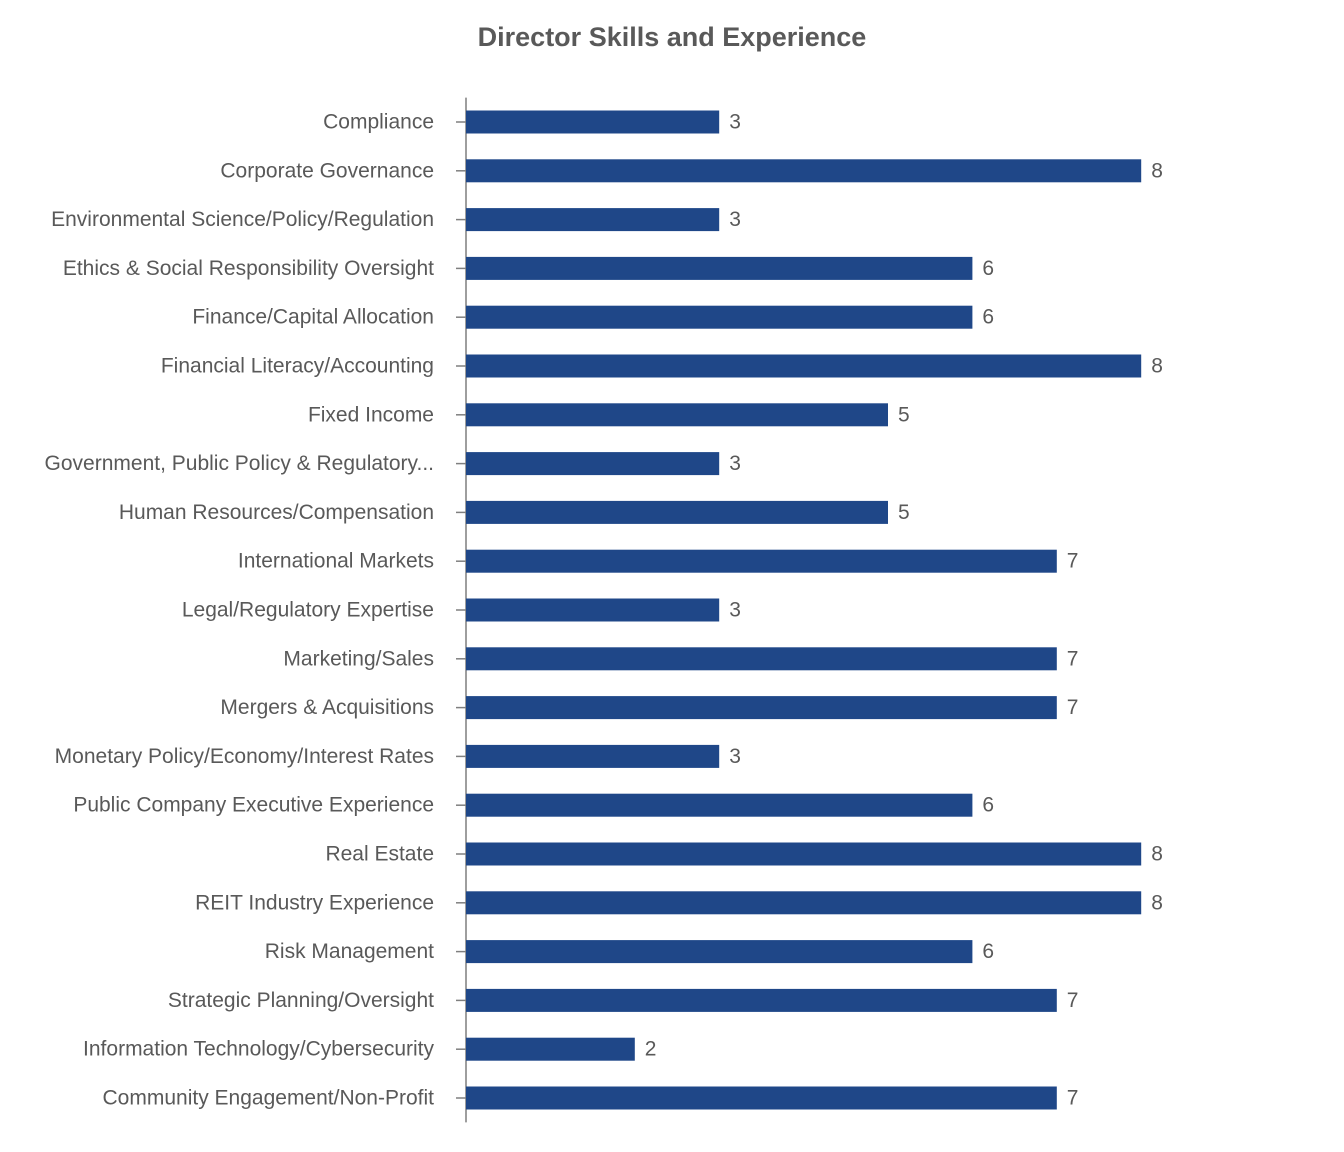  What do you see at coordinates (269, 1098) in the screenshot?
I see `category-label: Community Engagement/Non-Profit` at bounding box center [269, 1098].